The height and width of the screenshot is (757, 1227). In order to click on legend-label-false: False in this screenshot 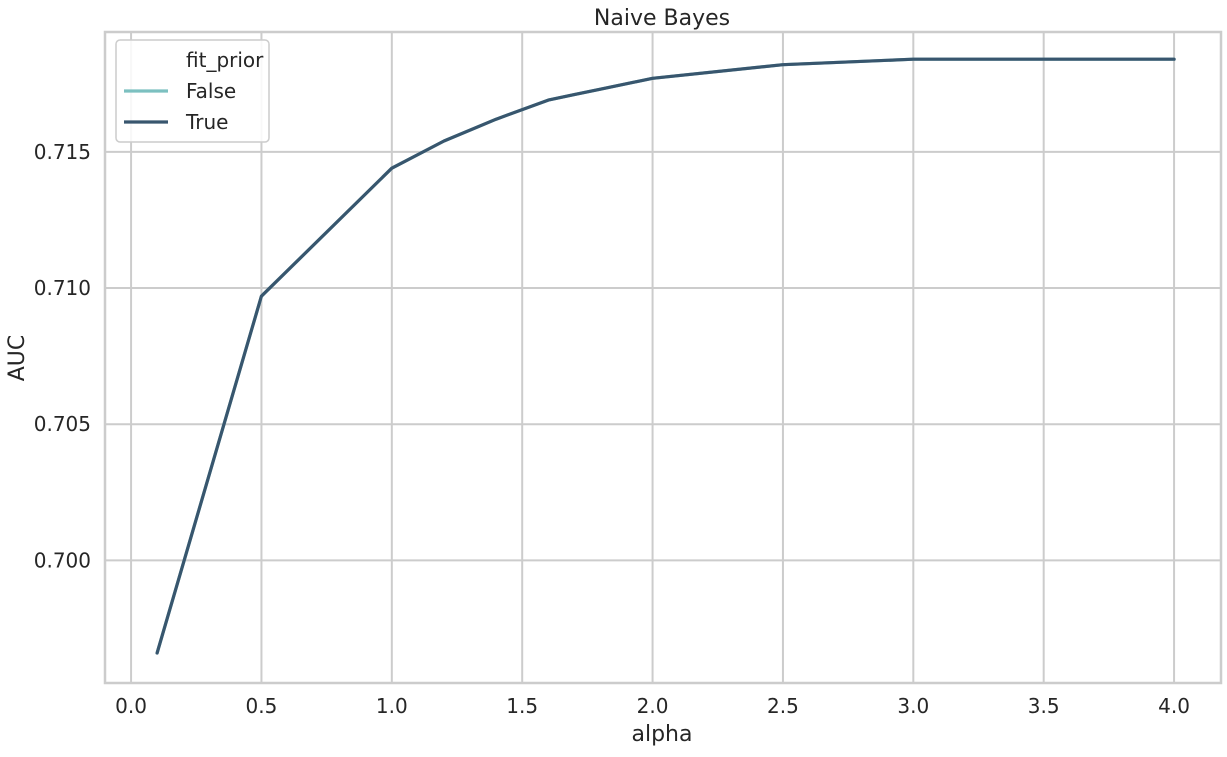, I will do `click(211, 91)`.